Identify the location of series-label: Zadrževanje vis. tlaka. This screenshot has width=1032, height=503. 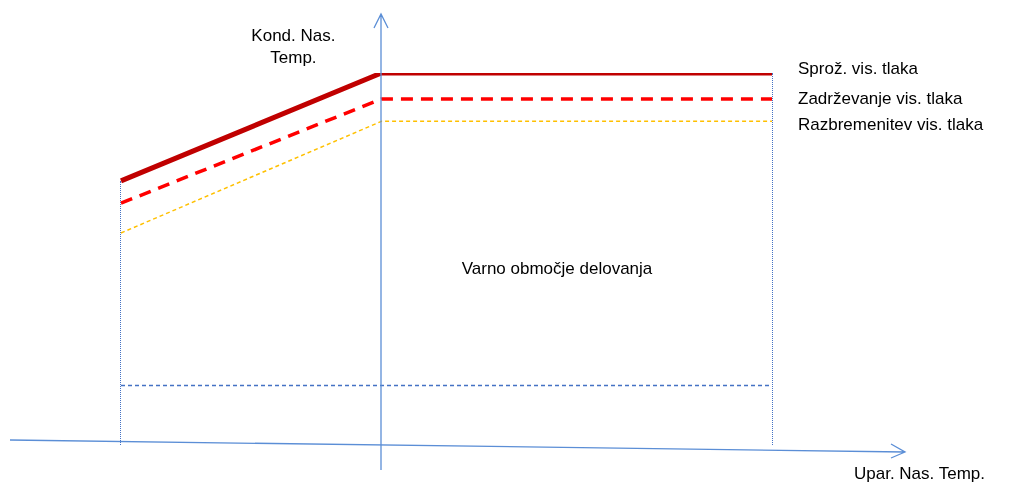
(880, 98).